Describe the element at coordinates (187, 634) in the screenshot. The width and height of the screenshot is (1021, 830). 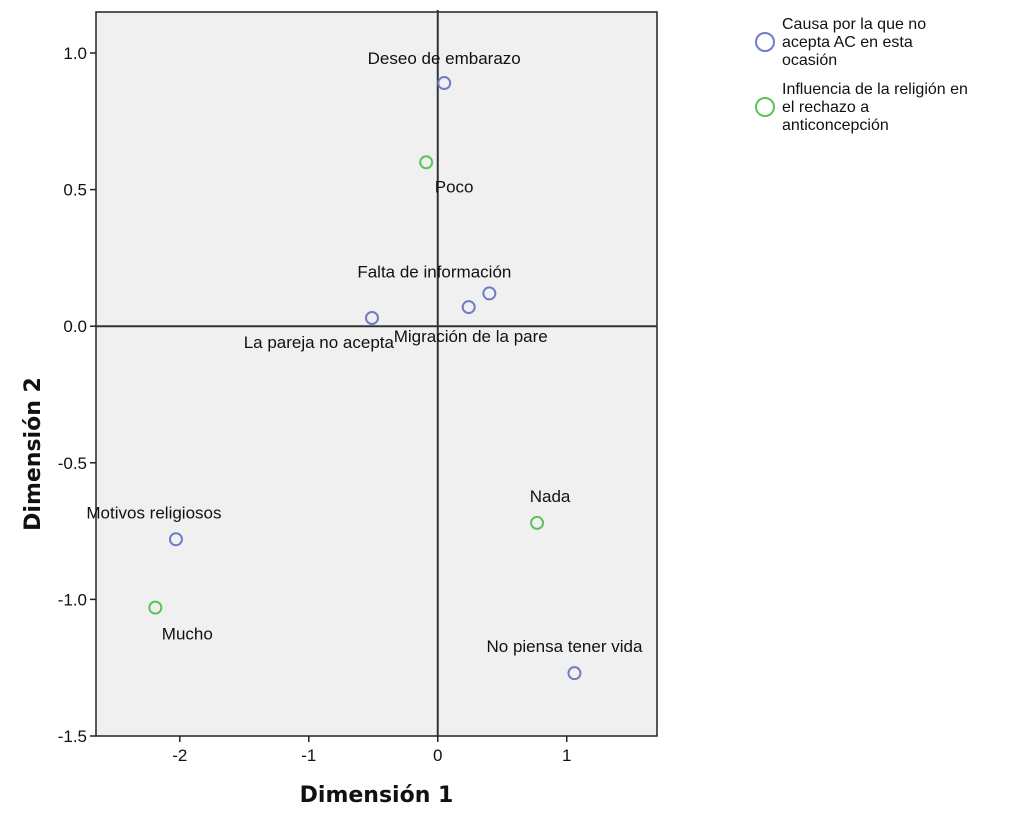
I see `point-label: Mucho` at that location.